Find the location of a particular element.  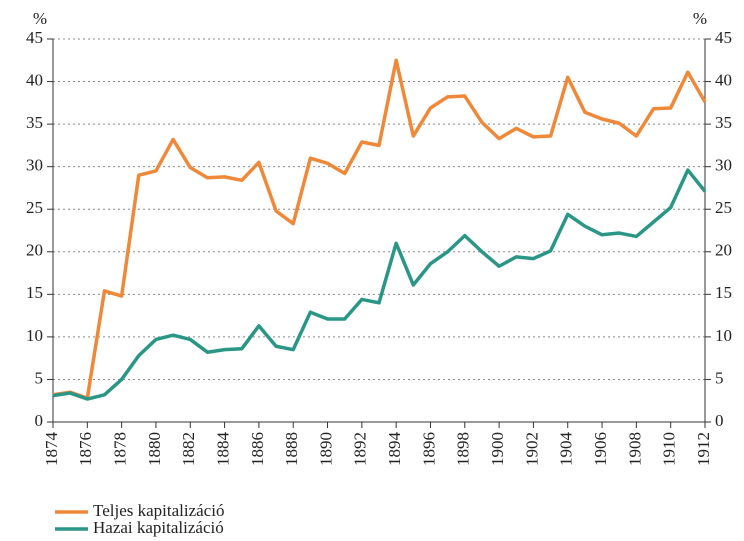

y2-tick-label: 40 is located at coordinates (723, 79).